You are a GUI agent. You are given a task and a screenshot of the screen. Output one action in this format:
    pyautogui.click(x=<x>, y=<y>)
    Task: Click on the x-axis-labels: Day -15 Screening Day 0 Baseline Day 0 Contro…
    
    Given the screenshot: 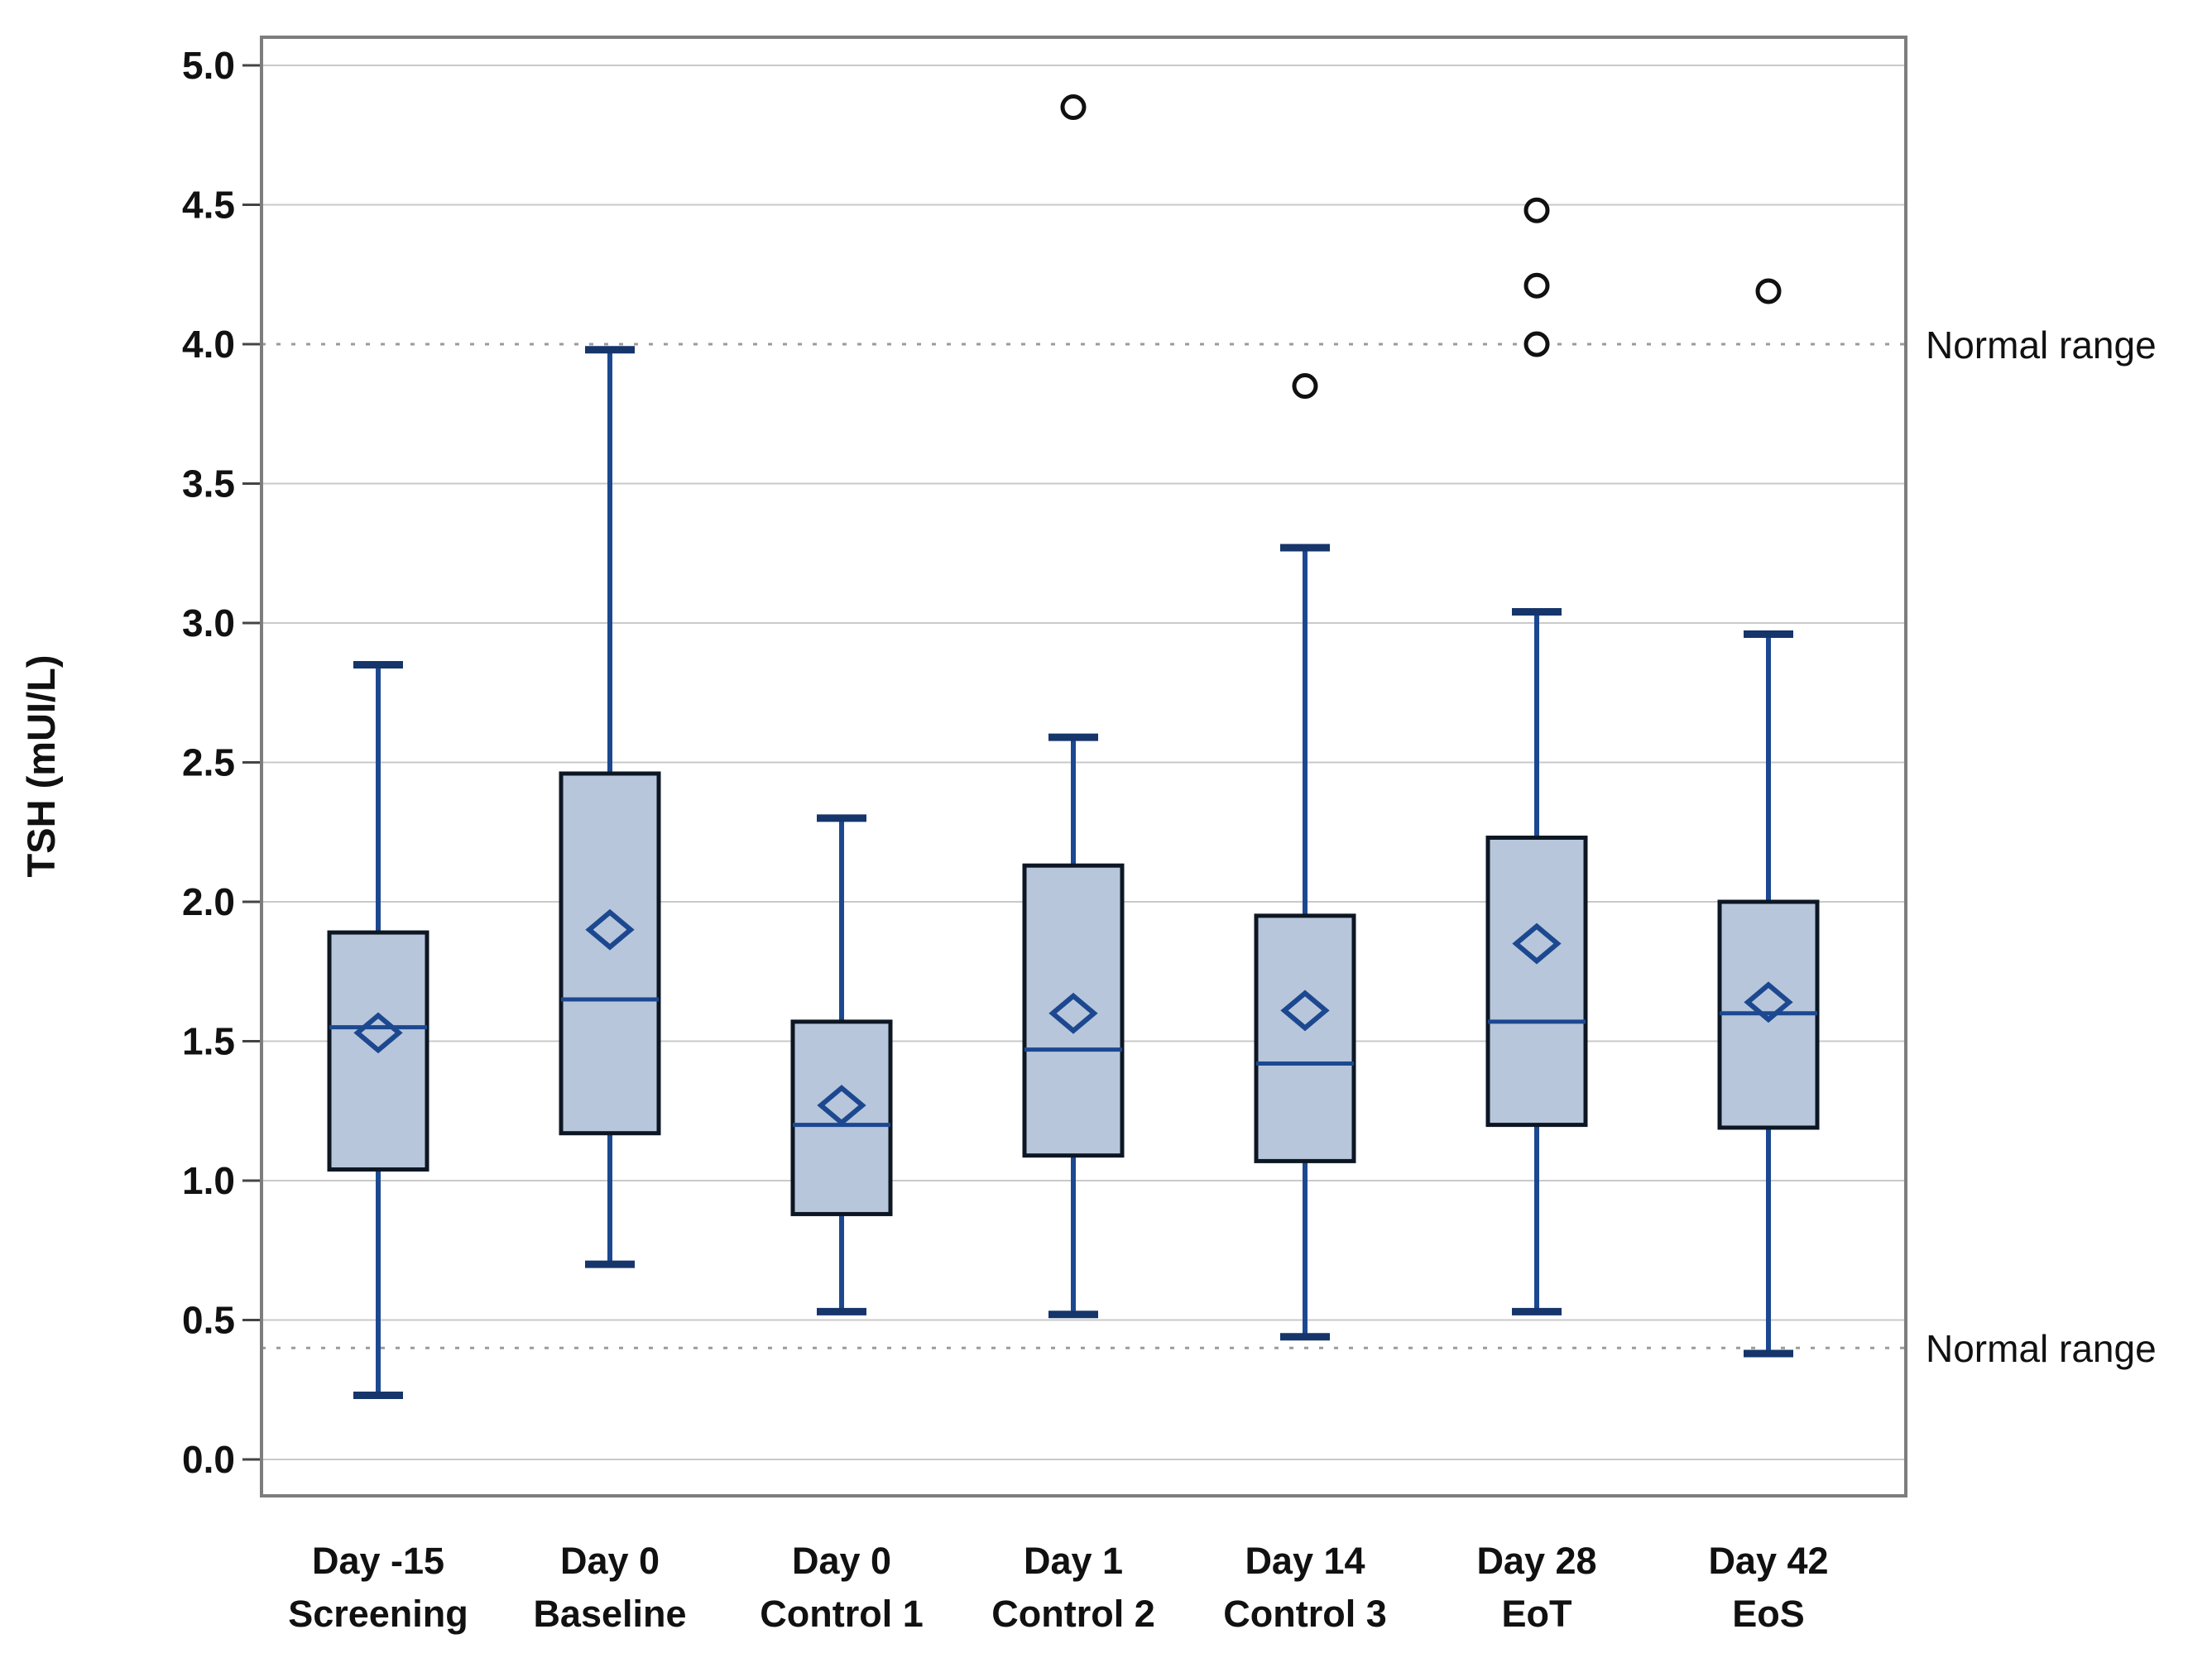 What is the action you would take?
    pyautogui.click(x=1058, y=1587)
    